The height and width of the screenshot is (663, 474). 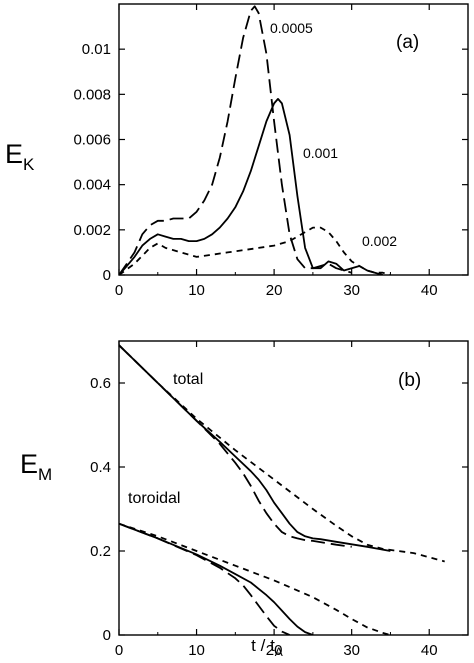 I want to click on panel-a-x-tick-label: 10, so click(x=196, y=290).